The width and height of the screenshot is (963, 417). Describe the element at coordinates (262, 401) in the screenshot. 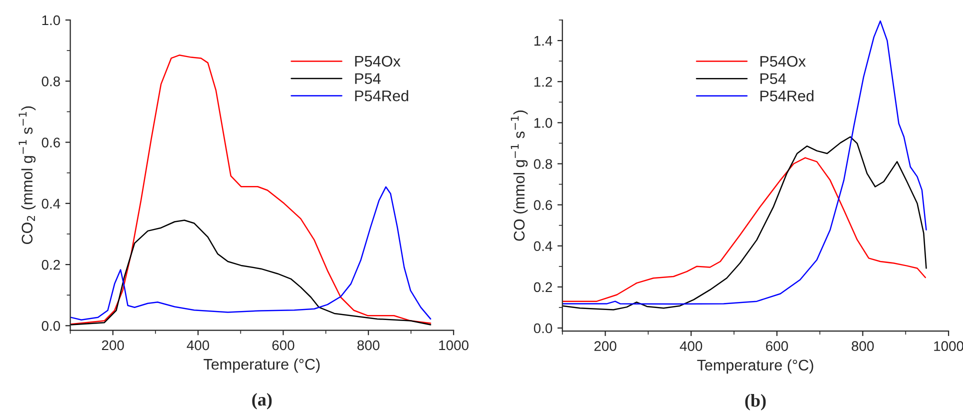

I see `text: (a)` at that location.